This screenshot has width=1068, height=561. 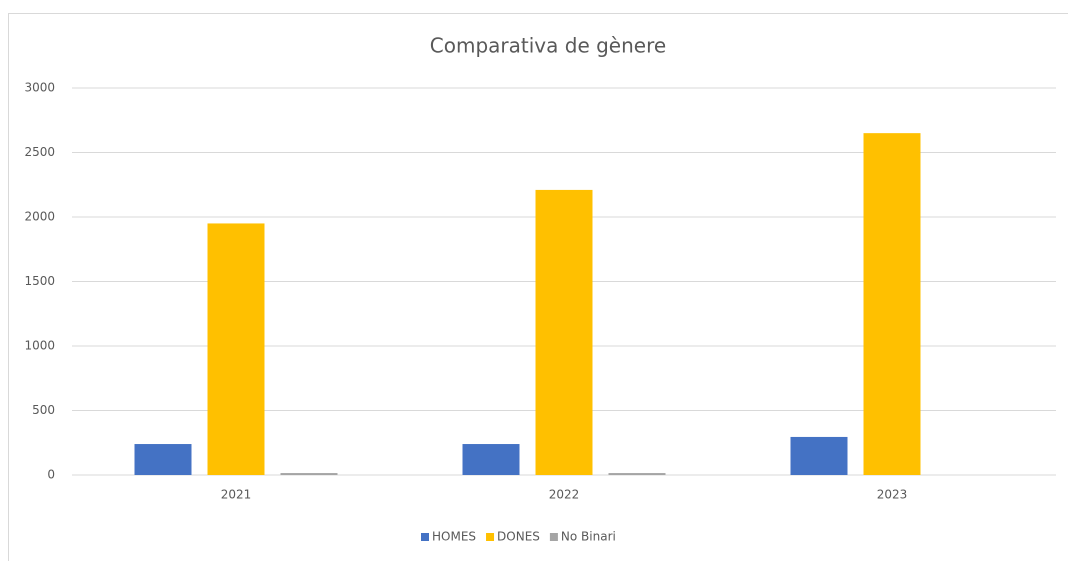 What do you see at coordinates (39, 346) in the screenshot?
I see `y-tick-label: 1000` at bounding box center [39, 346].